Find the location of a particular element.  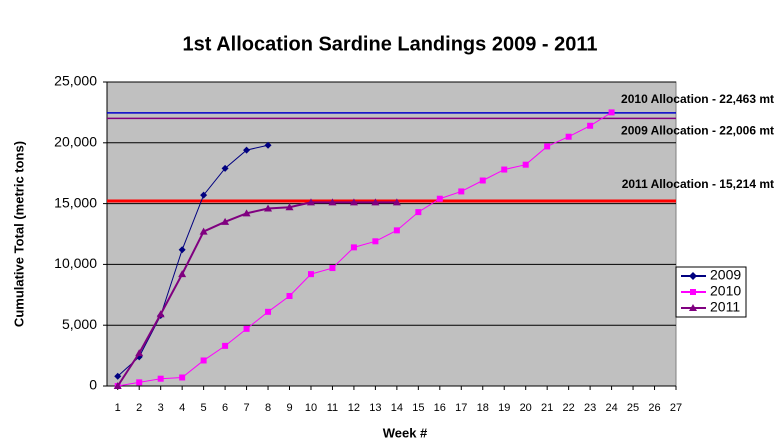

reference-label: 2010 Allocation - 22,463 mt is located at coordinates (697, 99).